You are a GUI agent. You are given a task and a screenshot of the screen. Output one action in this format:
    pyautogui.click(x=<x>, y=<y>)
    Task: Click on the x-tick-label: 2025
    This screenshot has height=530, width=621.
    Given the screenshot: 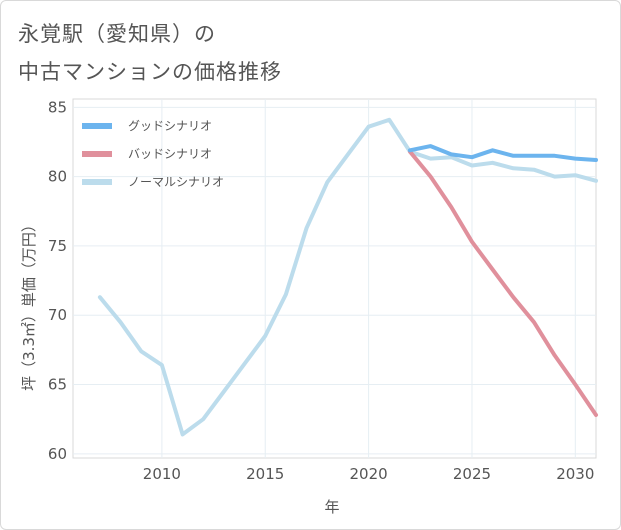 What is the action you would take?
    pyautogui.click(x=472, y=474)
    